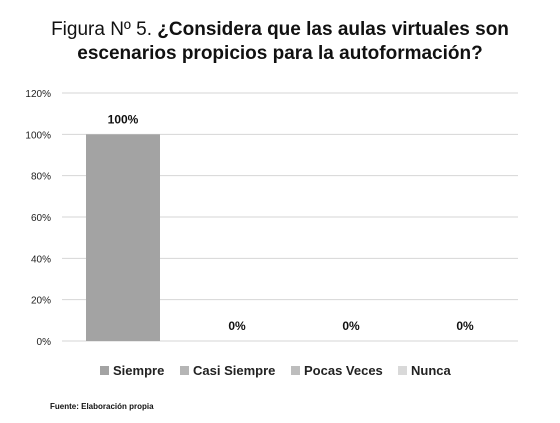 This screenshot has height=423, width=560. What do you see at coordinates (41, 259) in the screenshot?
I see `y-tick-label: 40%` at bounding box center [41, 259].